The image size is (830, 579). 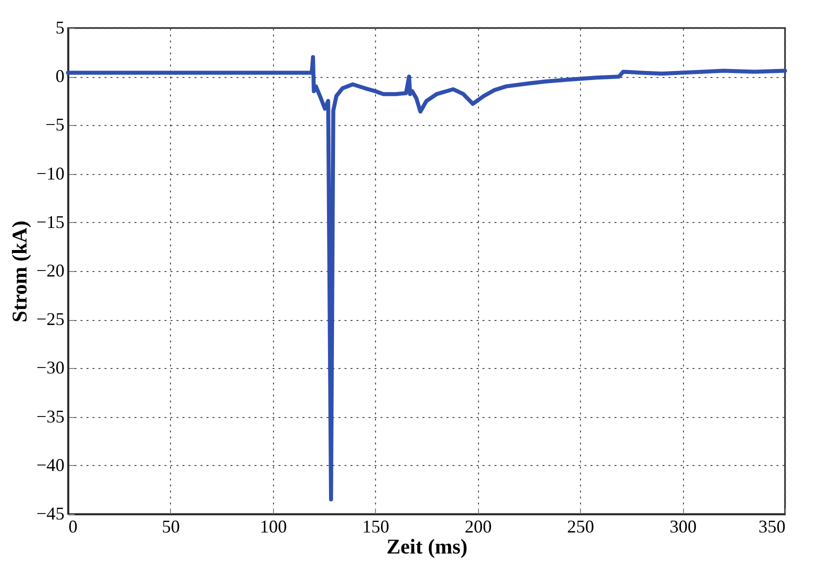 What do you see at coordinates (171, 526) in the screenshot?
I see `x-tick-label: 50` at bounding box center [171, 526].